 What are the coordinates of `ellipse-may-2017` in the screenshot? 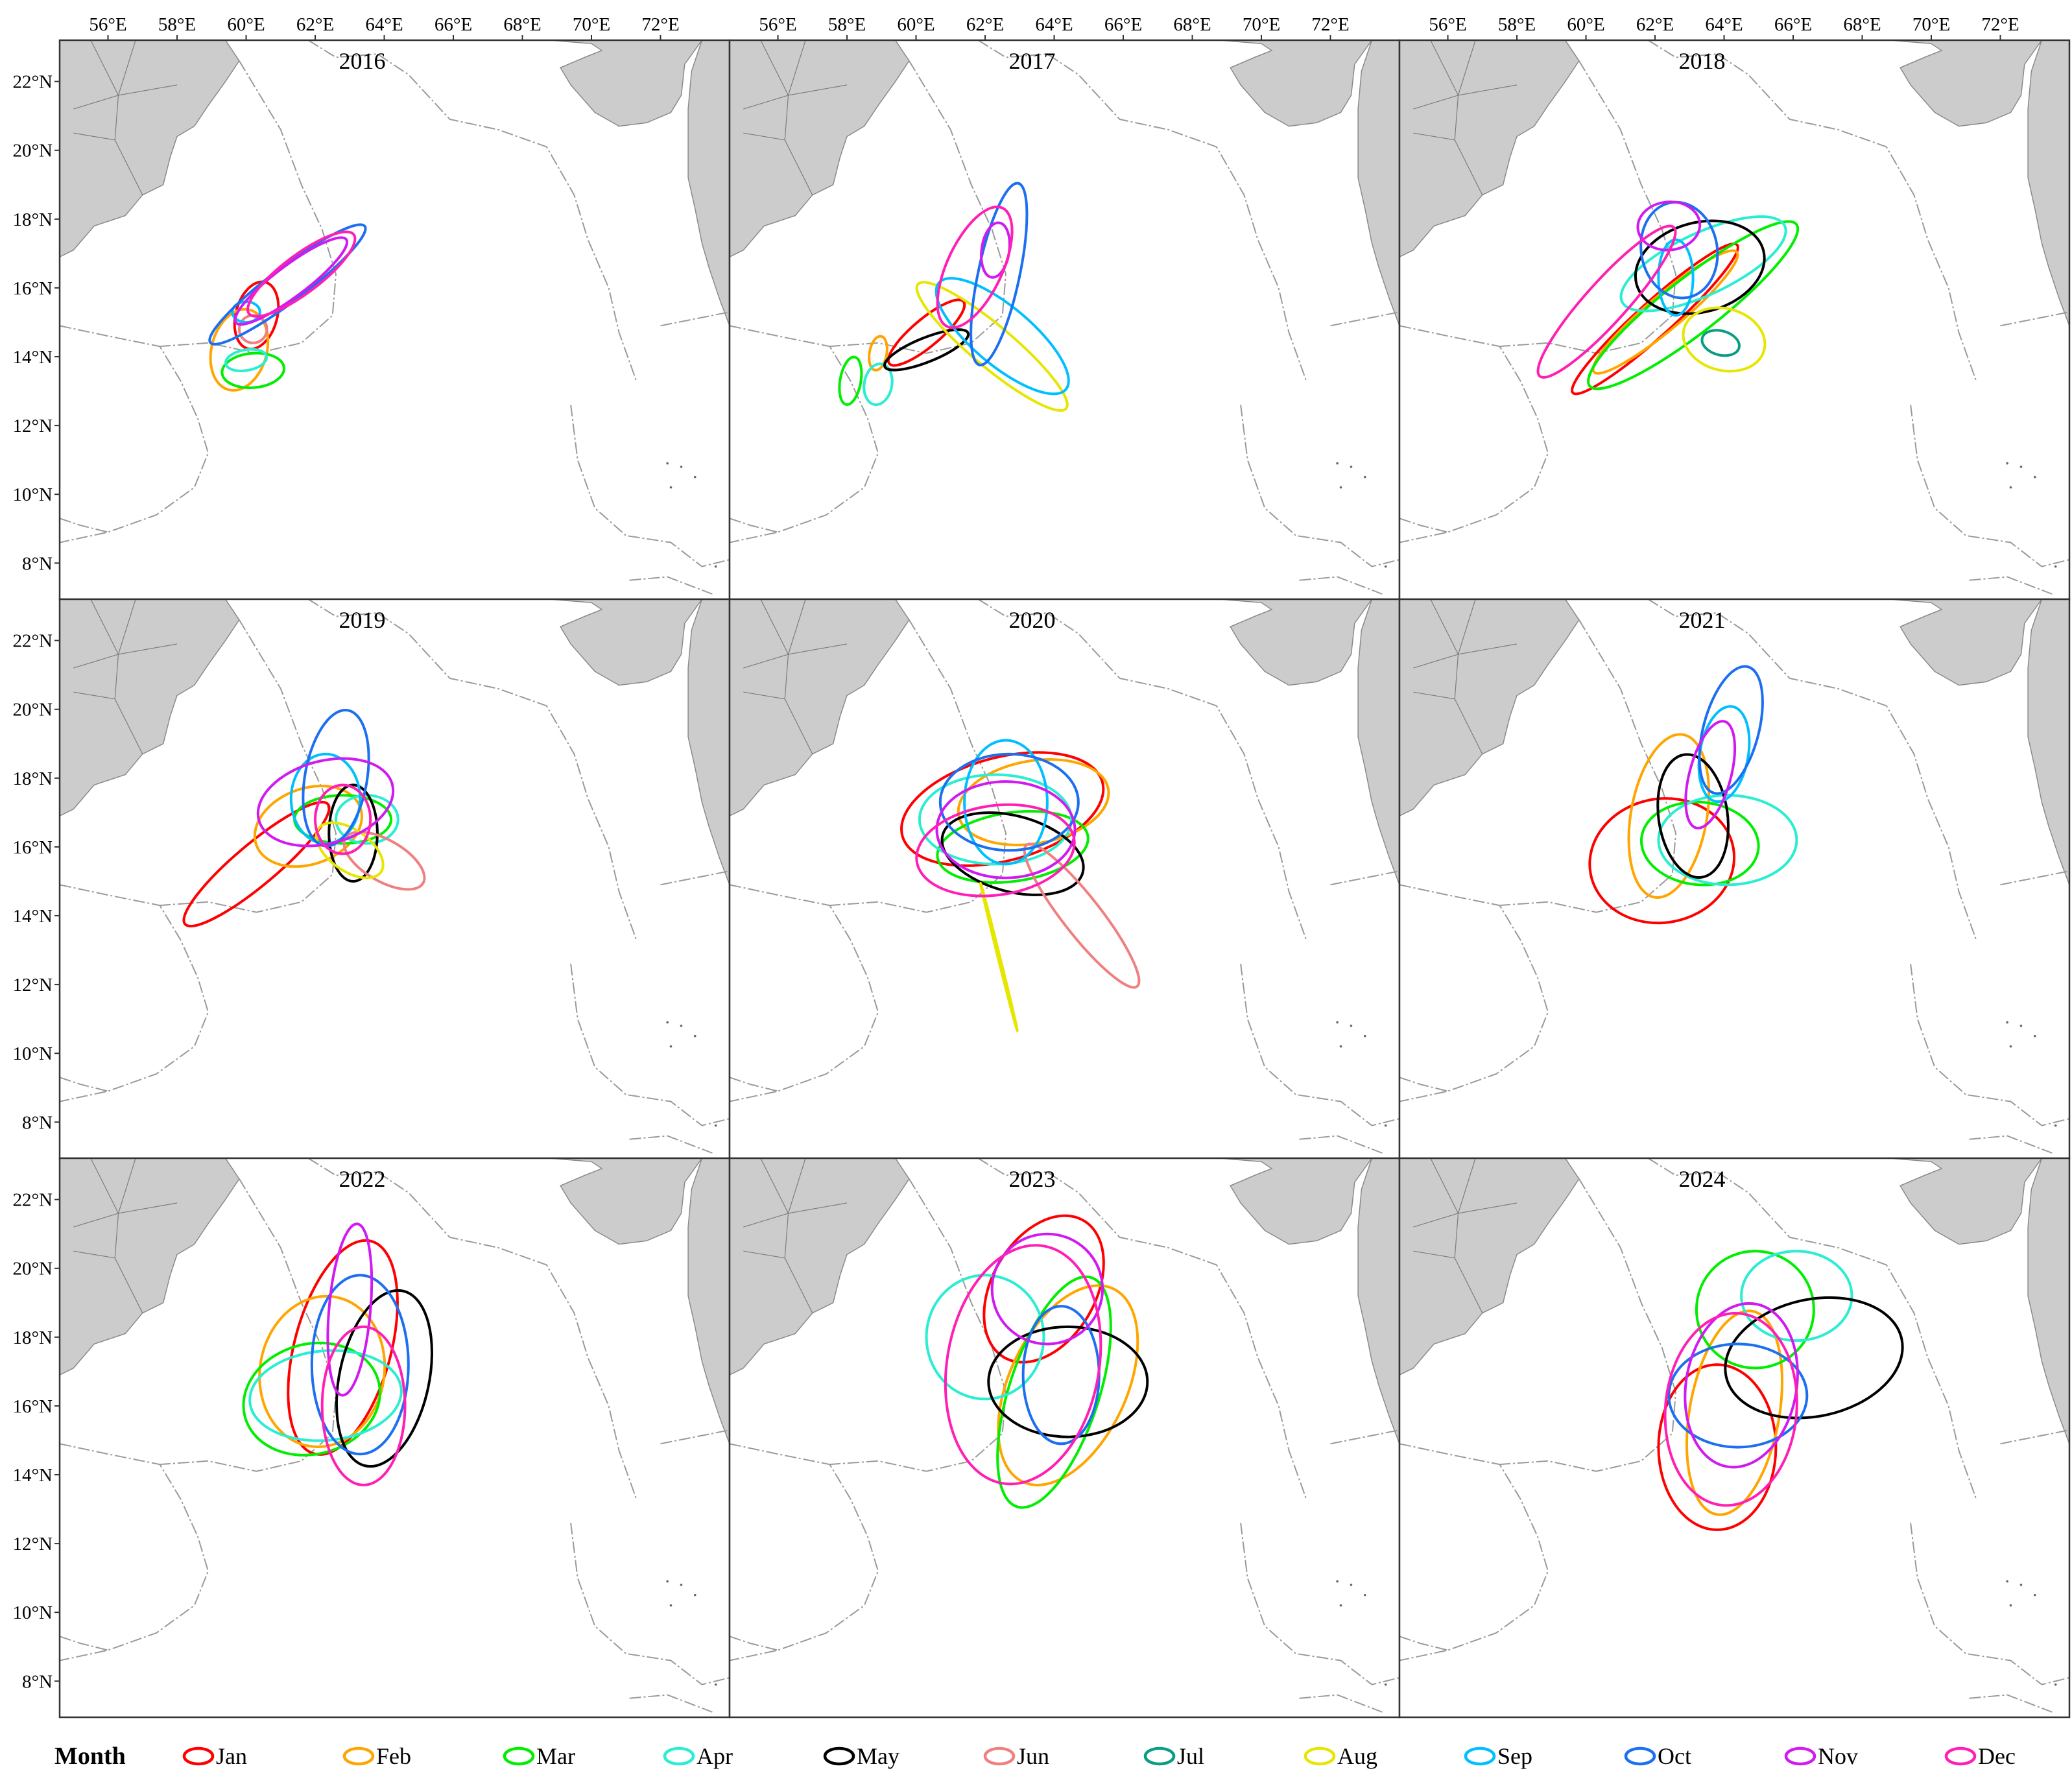 It's located at (926, 350).